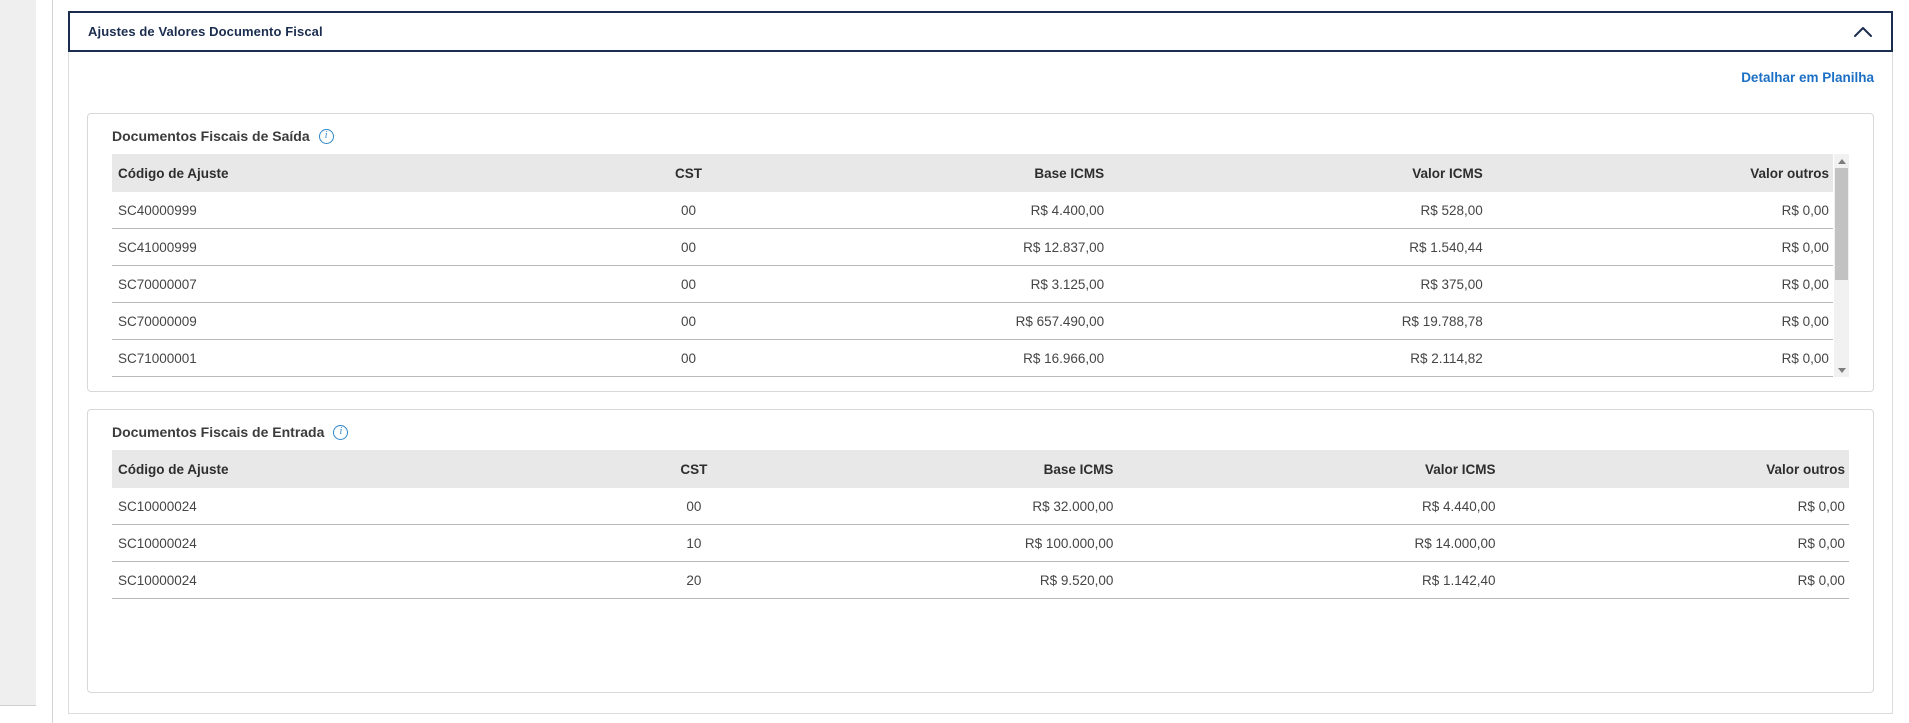 The image size is (1909, 723). I want to click on entrada-title: Documentos Fiscais de Entrada, so click(218, 432).